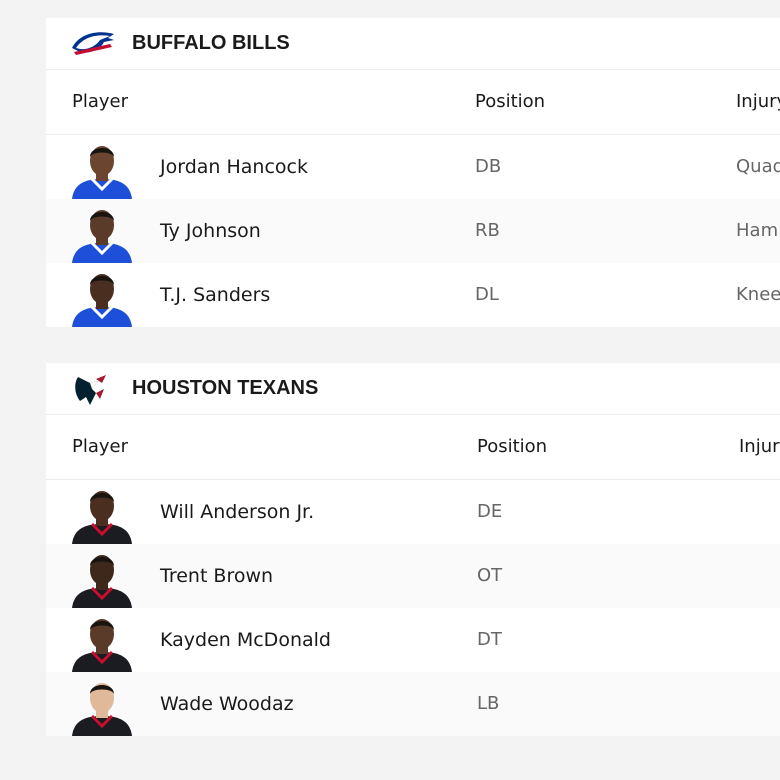 The width and height of the screenshot is (780, 780). I want to click on player-injury: Knee, so click(758, 294).